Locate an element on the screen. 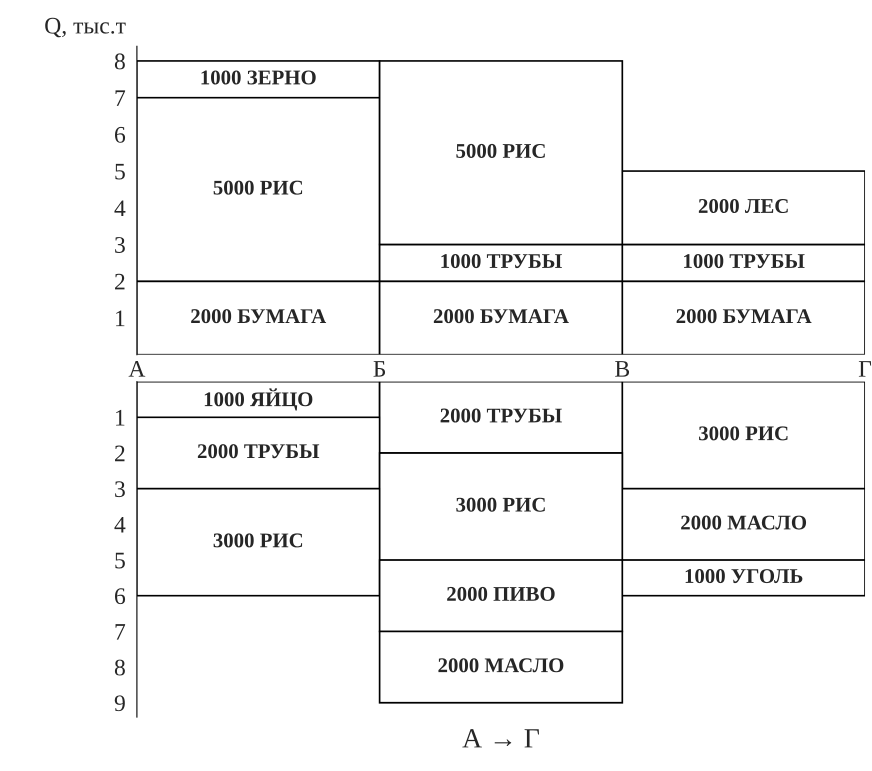 This screenshot has height=771, width=872. text: А is located at coordinates (137, 369).